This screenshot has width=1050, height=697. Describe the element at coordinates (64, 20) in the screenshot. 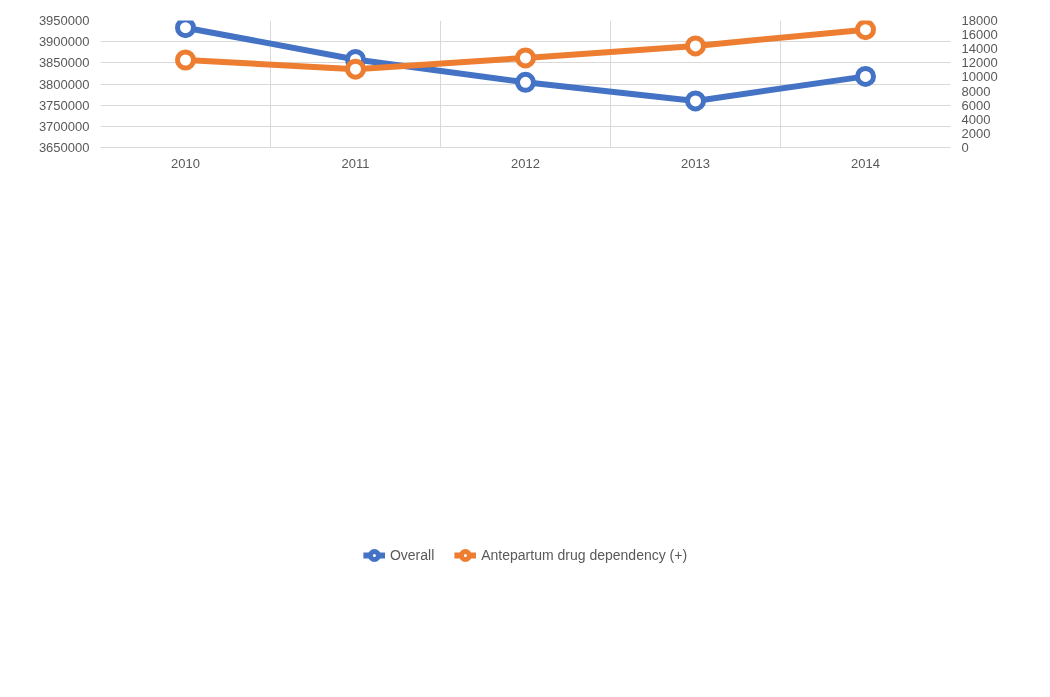

I see `y-tick-label: 3950000` at that location.